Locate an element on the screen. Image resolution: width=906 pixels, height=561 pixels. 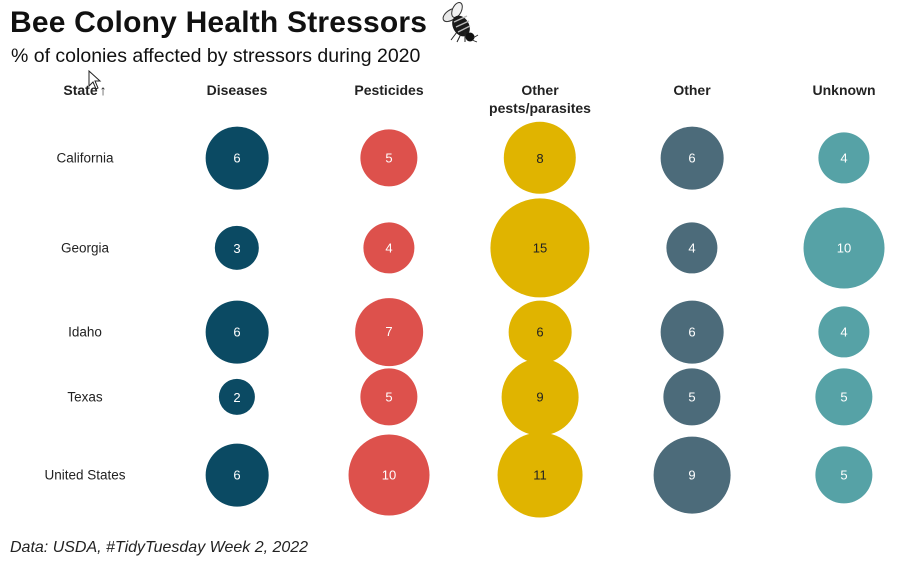
bubble: 15 is located at coordinates (540, 248).